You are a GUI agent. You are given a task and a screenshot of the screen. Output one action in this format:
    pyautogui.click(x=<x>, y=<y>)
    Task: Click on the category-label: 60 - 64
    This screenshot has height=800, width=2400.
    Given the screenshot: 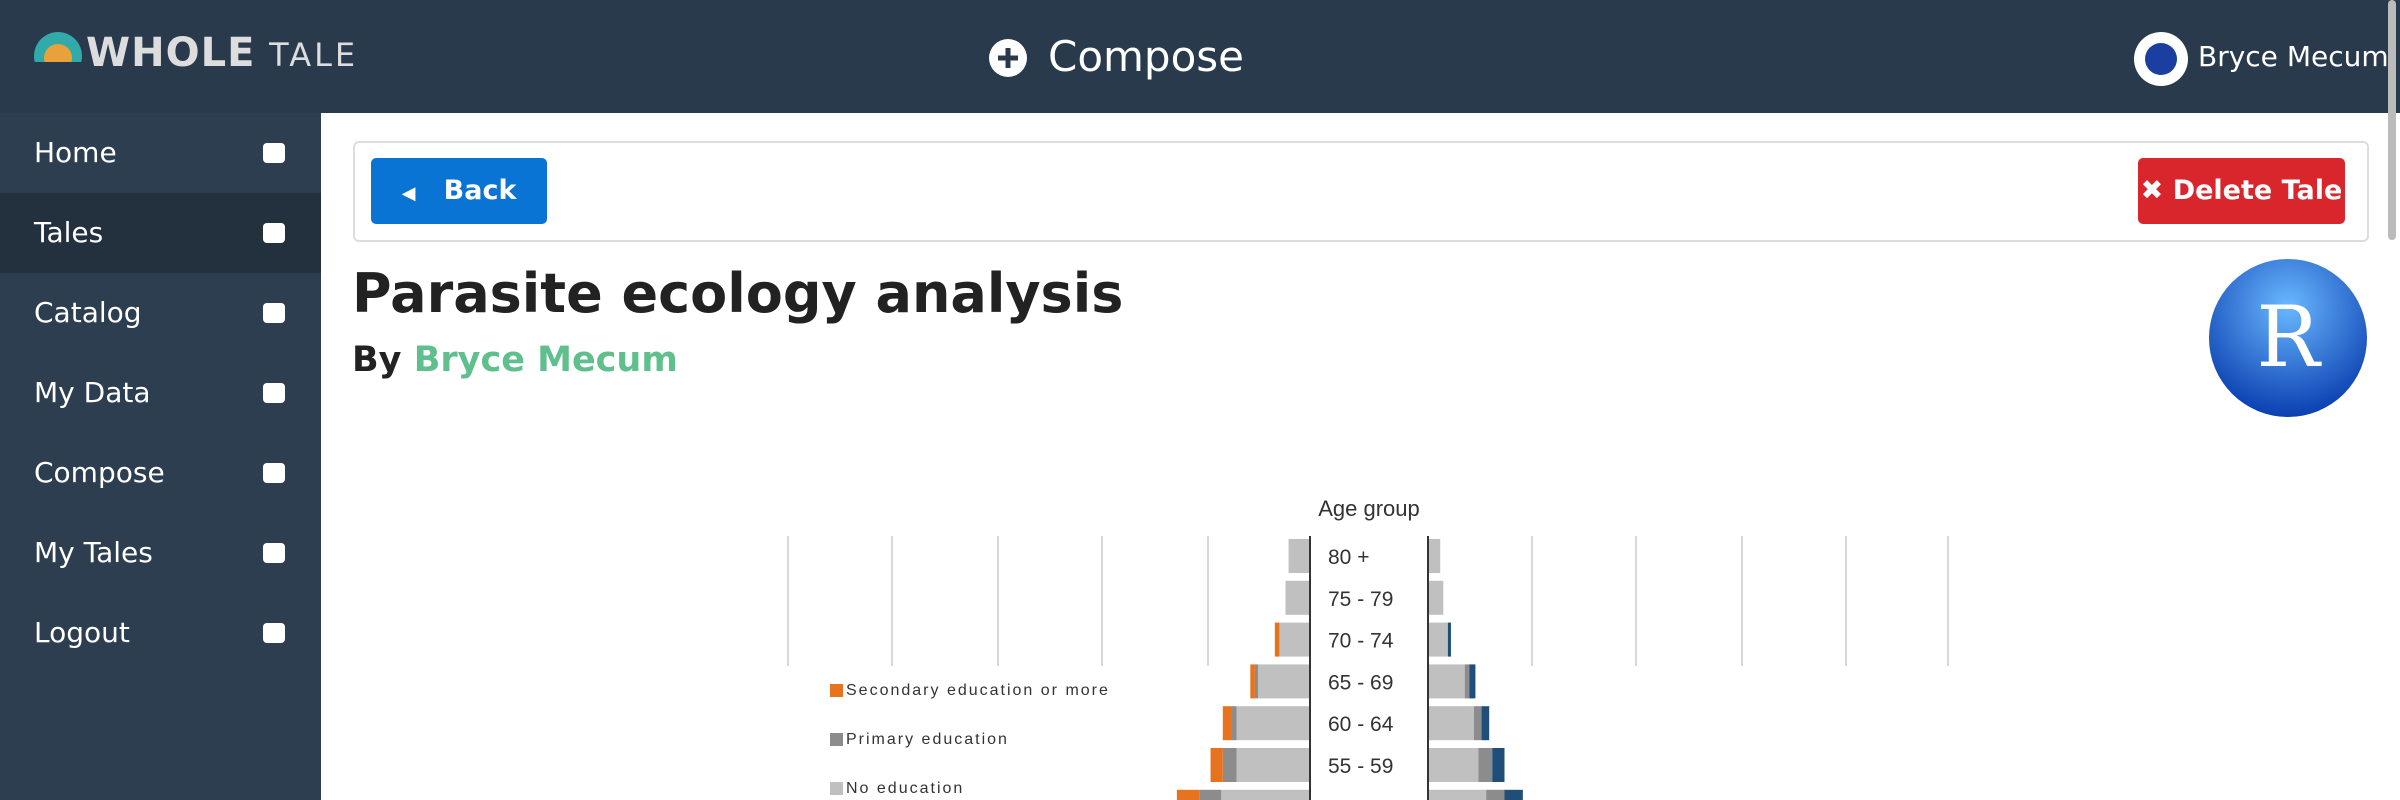 What is the action you would take?
    pyautogui.click(x=1361, y=724)
    